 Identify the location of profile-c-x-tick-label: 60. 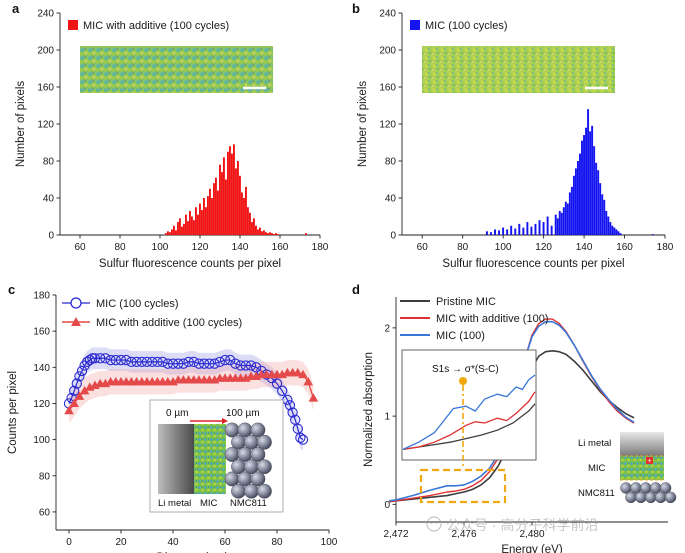
(225, 542).